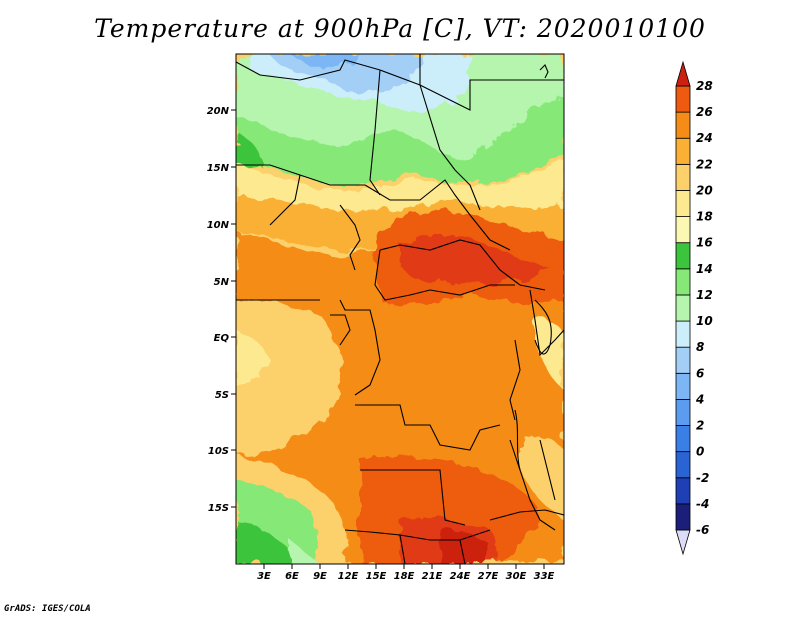 This screenshot has width=800, height=618. I want to click on lon-label: 30E, so click(516, 576).